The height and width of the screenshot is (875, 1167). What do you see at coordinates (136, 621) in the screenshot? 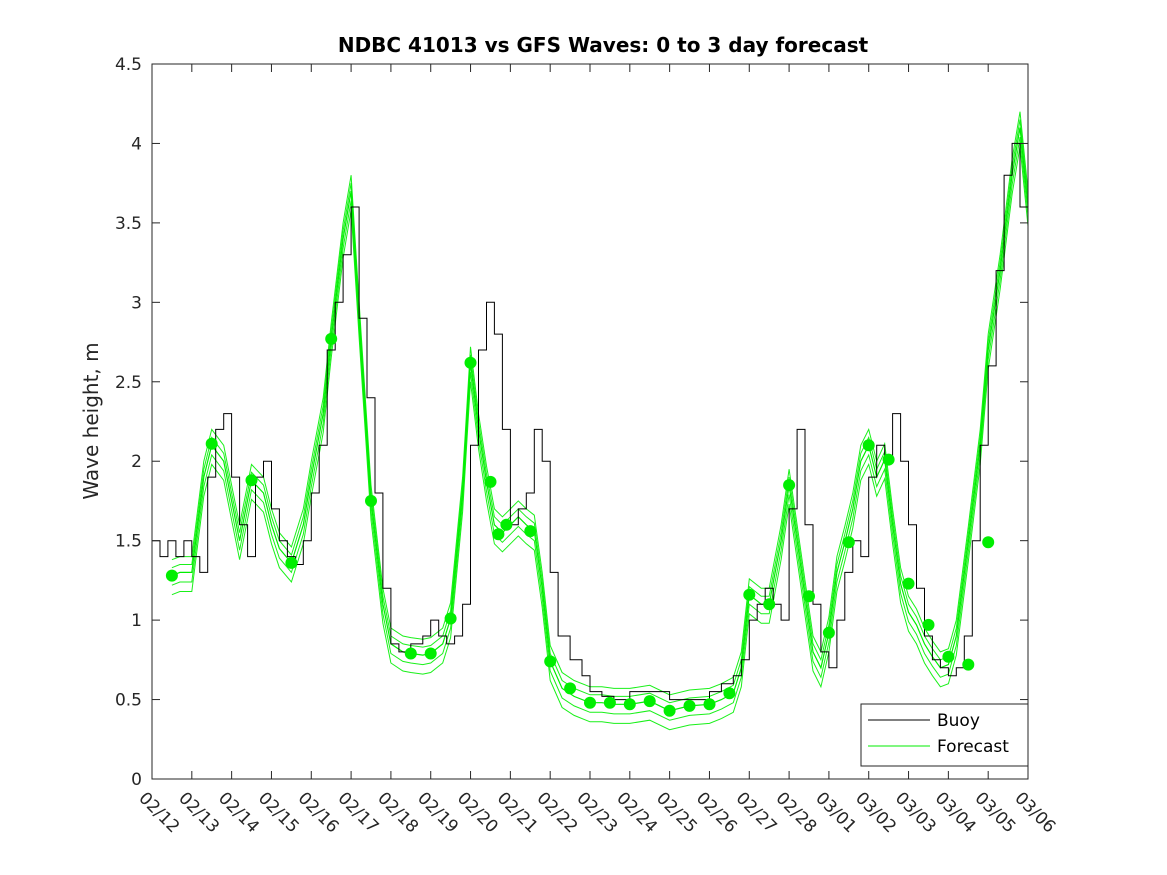
I see `y-tick-label: 1` at bounding box center [136, 621].